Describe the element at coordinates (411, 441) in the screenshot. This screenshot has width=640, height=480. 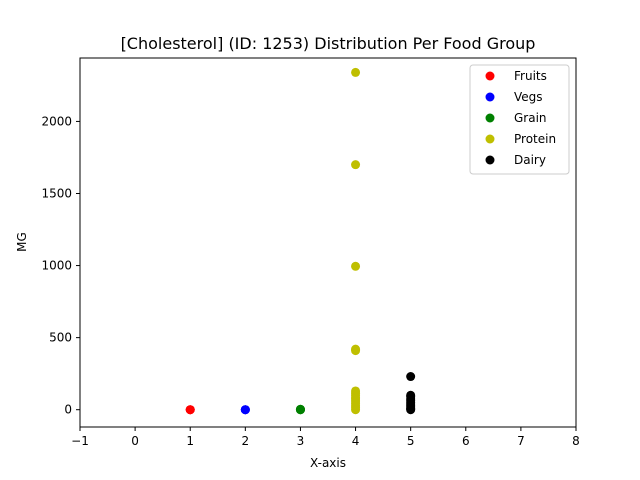
I see `x-tick-label: 5` at that location.